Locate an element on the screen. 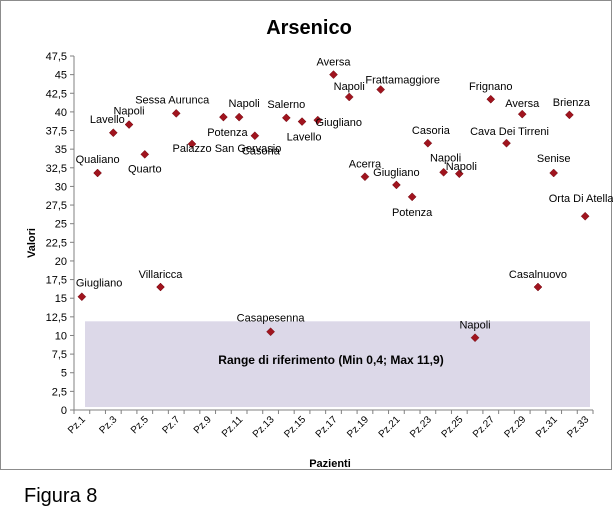 The width and height of the screenshot is (615, 520). data-label: Casapesenna is located at coordinates (271, 319).